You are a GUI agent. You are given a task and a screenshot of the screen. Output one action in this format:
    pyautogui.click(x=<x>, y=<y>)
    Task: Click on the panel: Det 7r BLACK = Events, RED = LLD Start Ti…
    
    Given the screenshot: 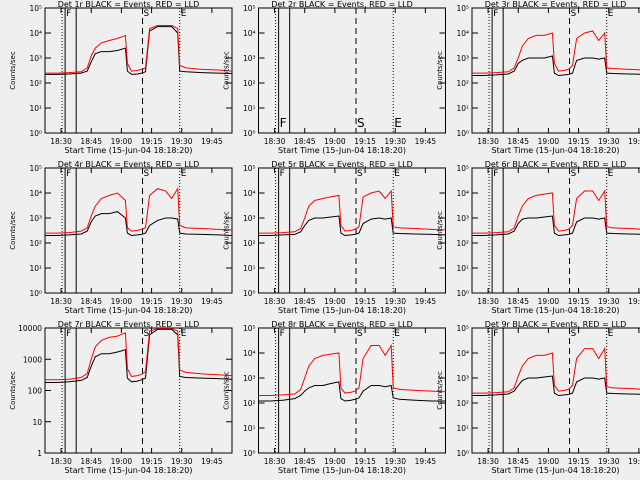 What is the action you would take?
    pyautogui.click(x=121, y=397)
    